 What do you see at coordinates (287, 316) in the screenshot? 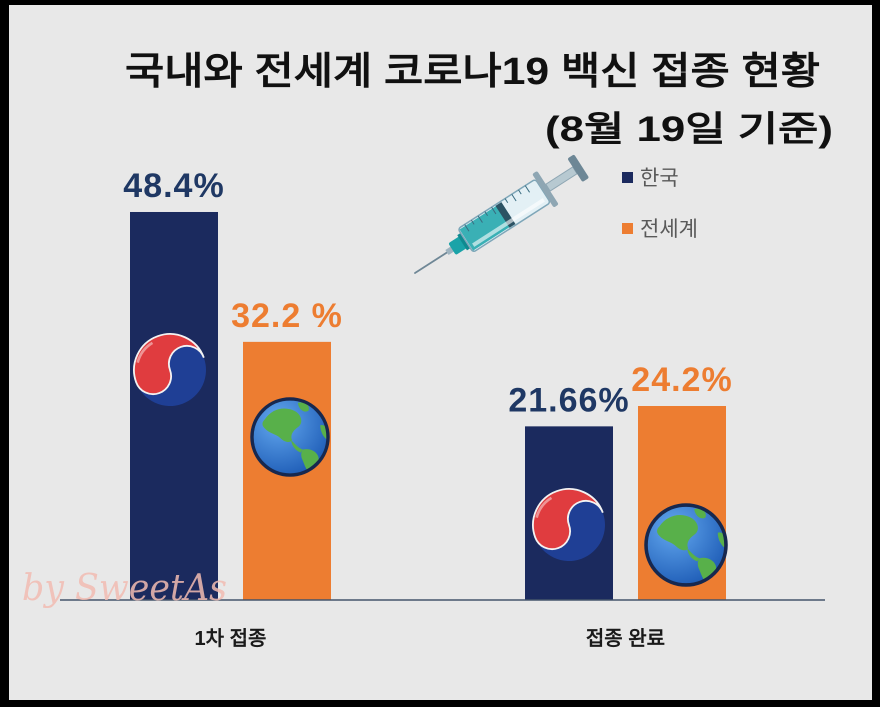
I see `data-label: 32.2 %` at bounding box center [287, 316].